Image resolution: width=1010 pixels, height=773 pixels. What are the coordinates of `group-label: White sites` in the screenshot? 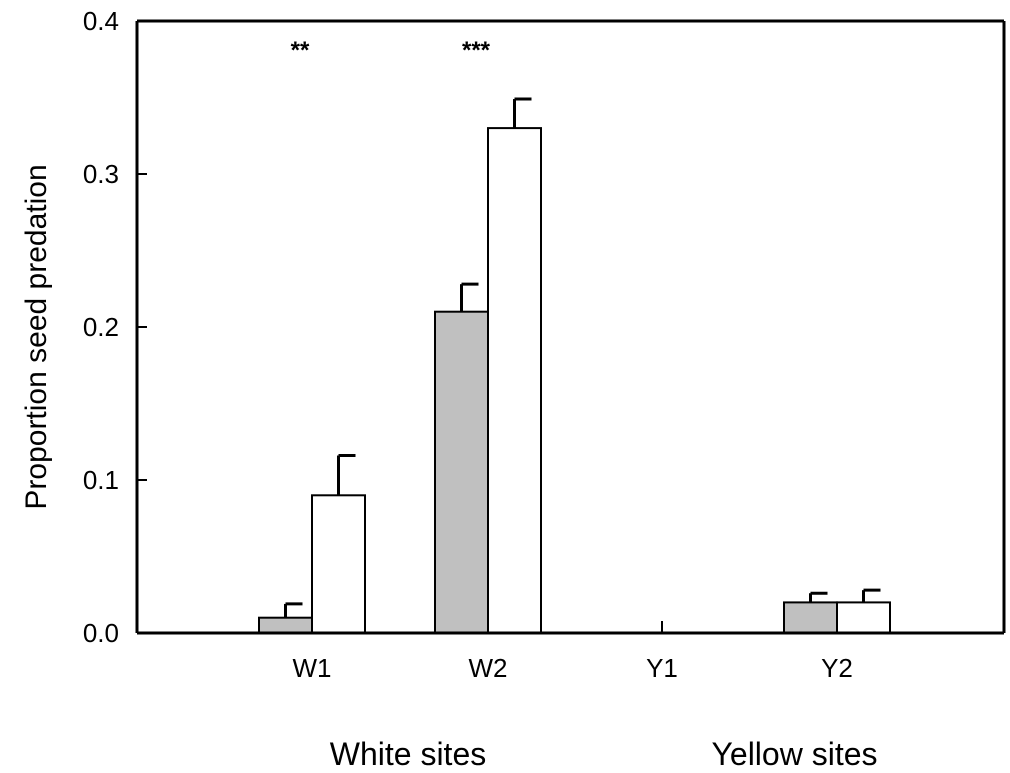 It's located at (408, 754).